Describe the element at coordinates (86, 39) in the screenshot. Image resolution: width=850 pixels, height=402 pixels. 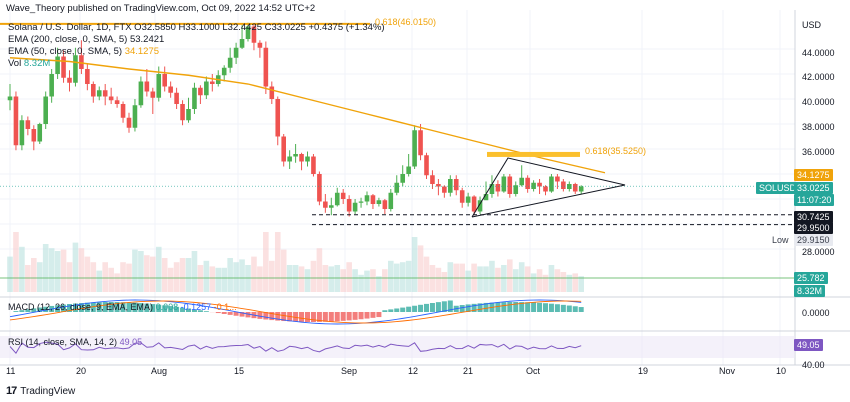
I see `ema200-line: EMA (200, close, 0, SMA, 5) 53.2421` at that location.